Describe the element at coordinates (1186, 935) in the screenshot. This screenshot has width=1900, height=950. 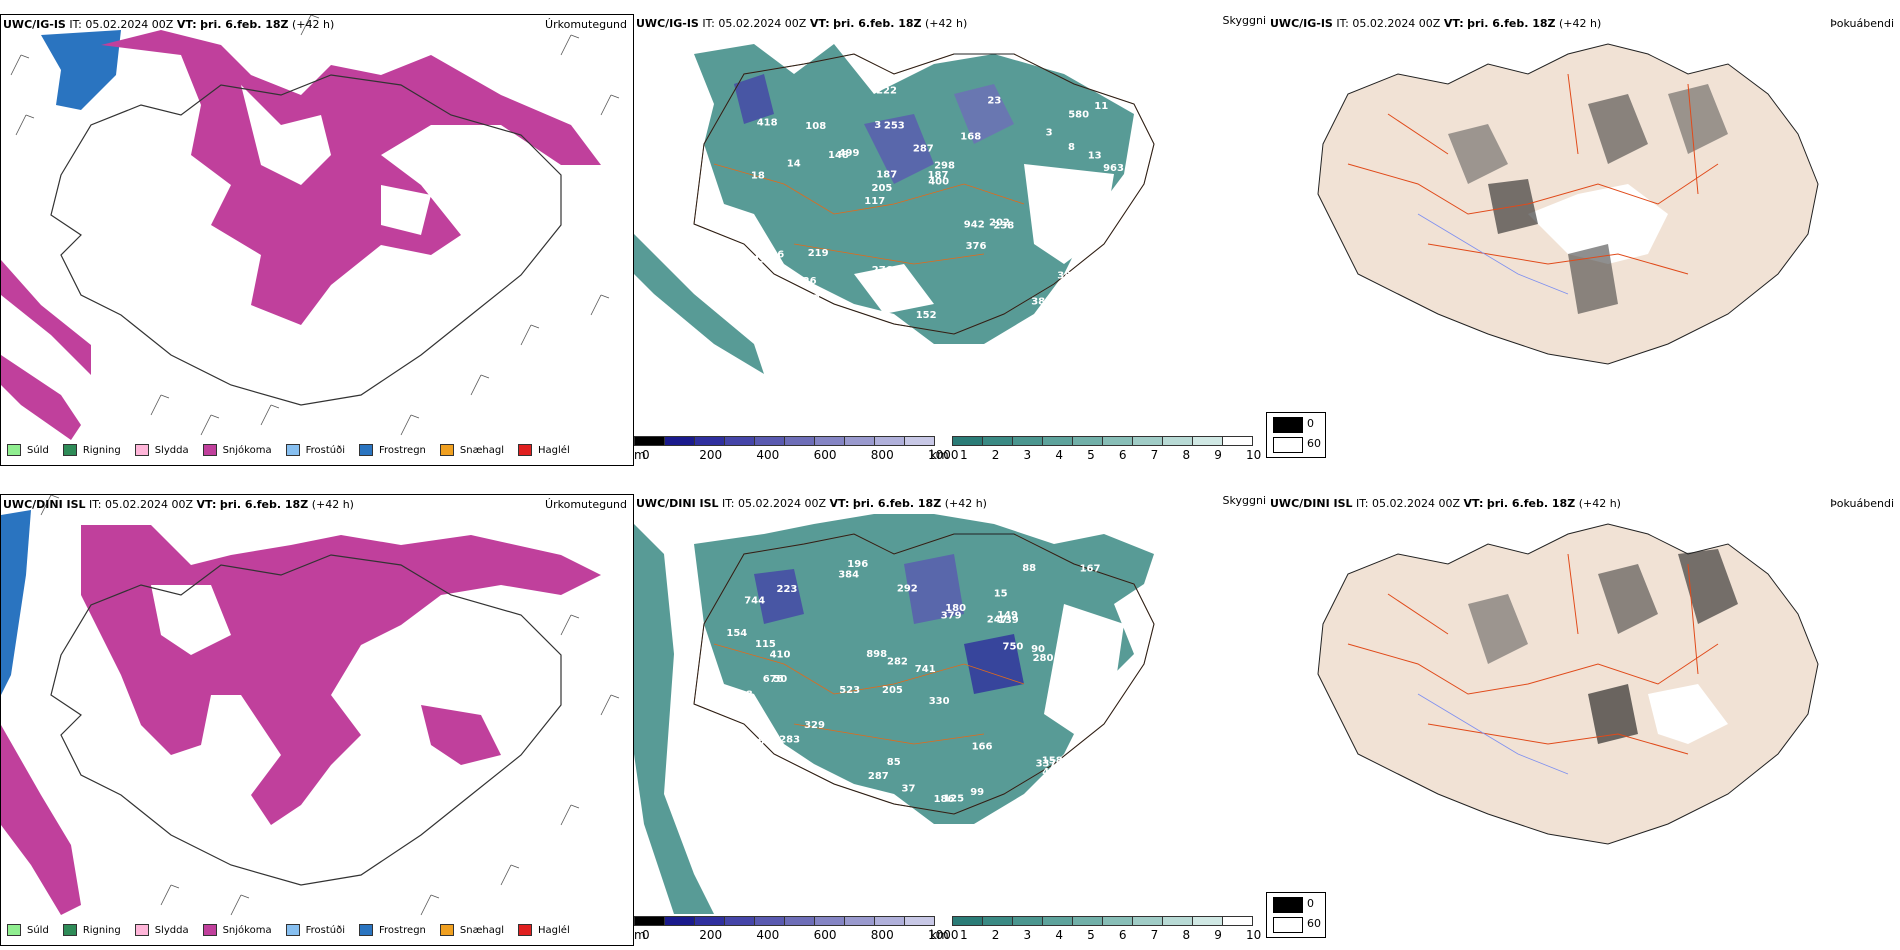
I see `km-colorbar-tick-label: 8` at that location.